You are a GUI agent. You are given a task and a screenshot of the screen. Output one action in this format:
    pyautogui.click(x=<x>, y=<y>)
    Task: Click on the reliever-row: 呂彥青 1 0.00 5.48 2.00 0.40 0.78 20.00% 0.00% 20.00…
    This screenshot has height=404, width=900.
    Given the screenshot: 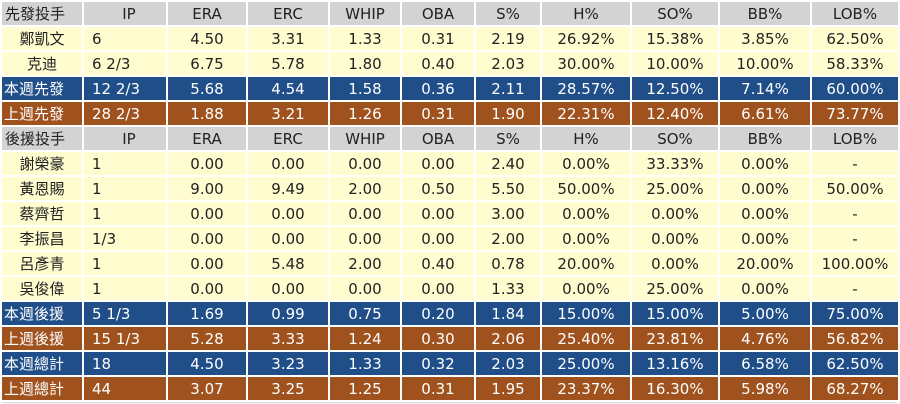 What is the action you would take?
    pyautogui.click(x=450, y=263)
    